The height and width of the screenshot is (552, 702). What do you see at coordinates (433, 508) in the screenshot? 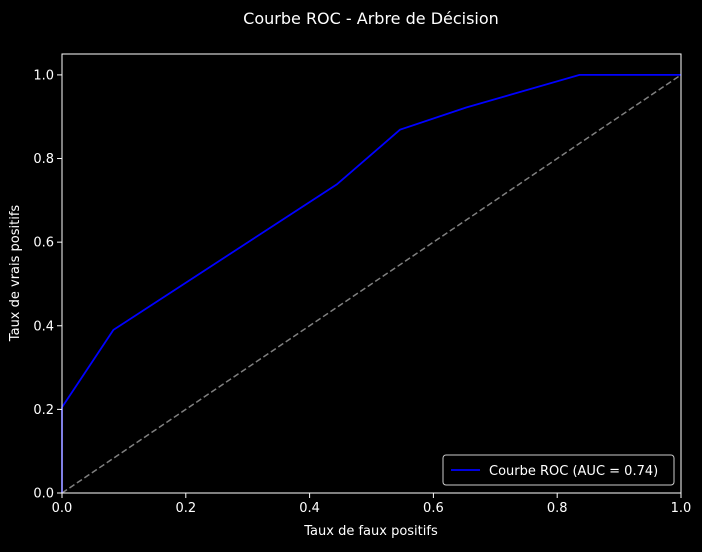
I see `x-tick-label: 0.6` at bounding box center [433, 508].